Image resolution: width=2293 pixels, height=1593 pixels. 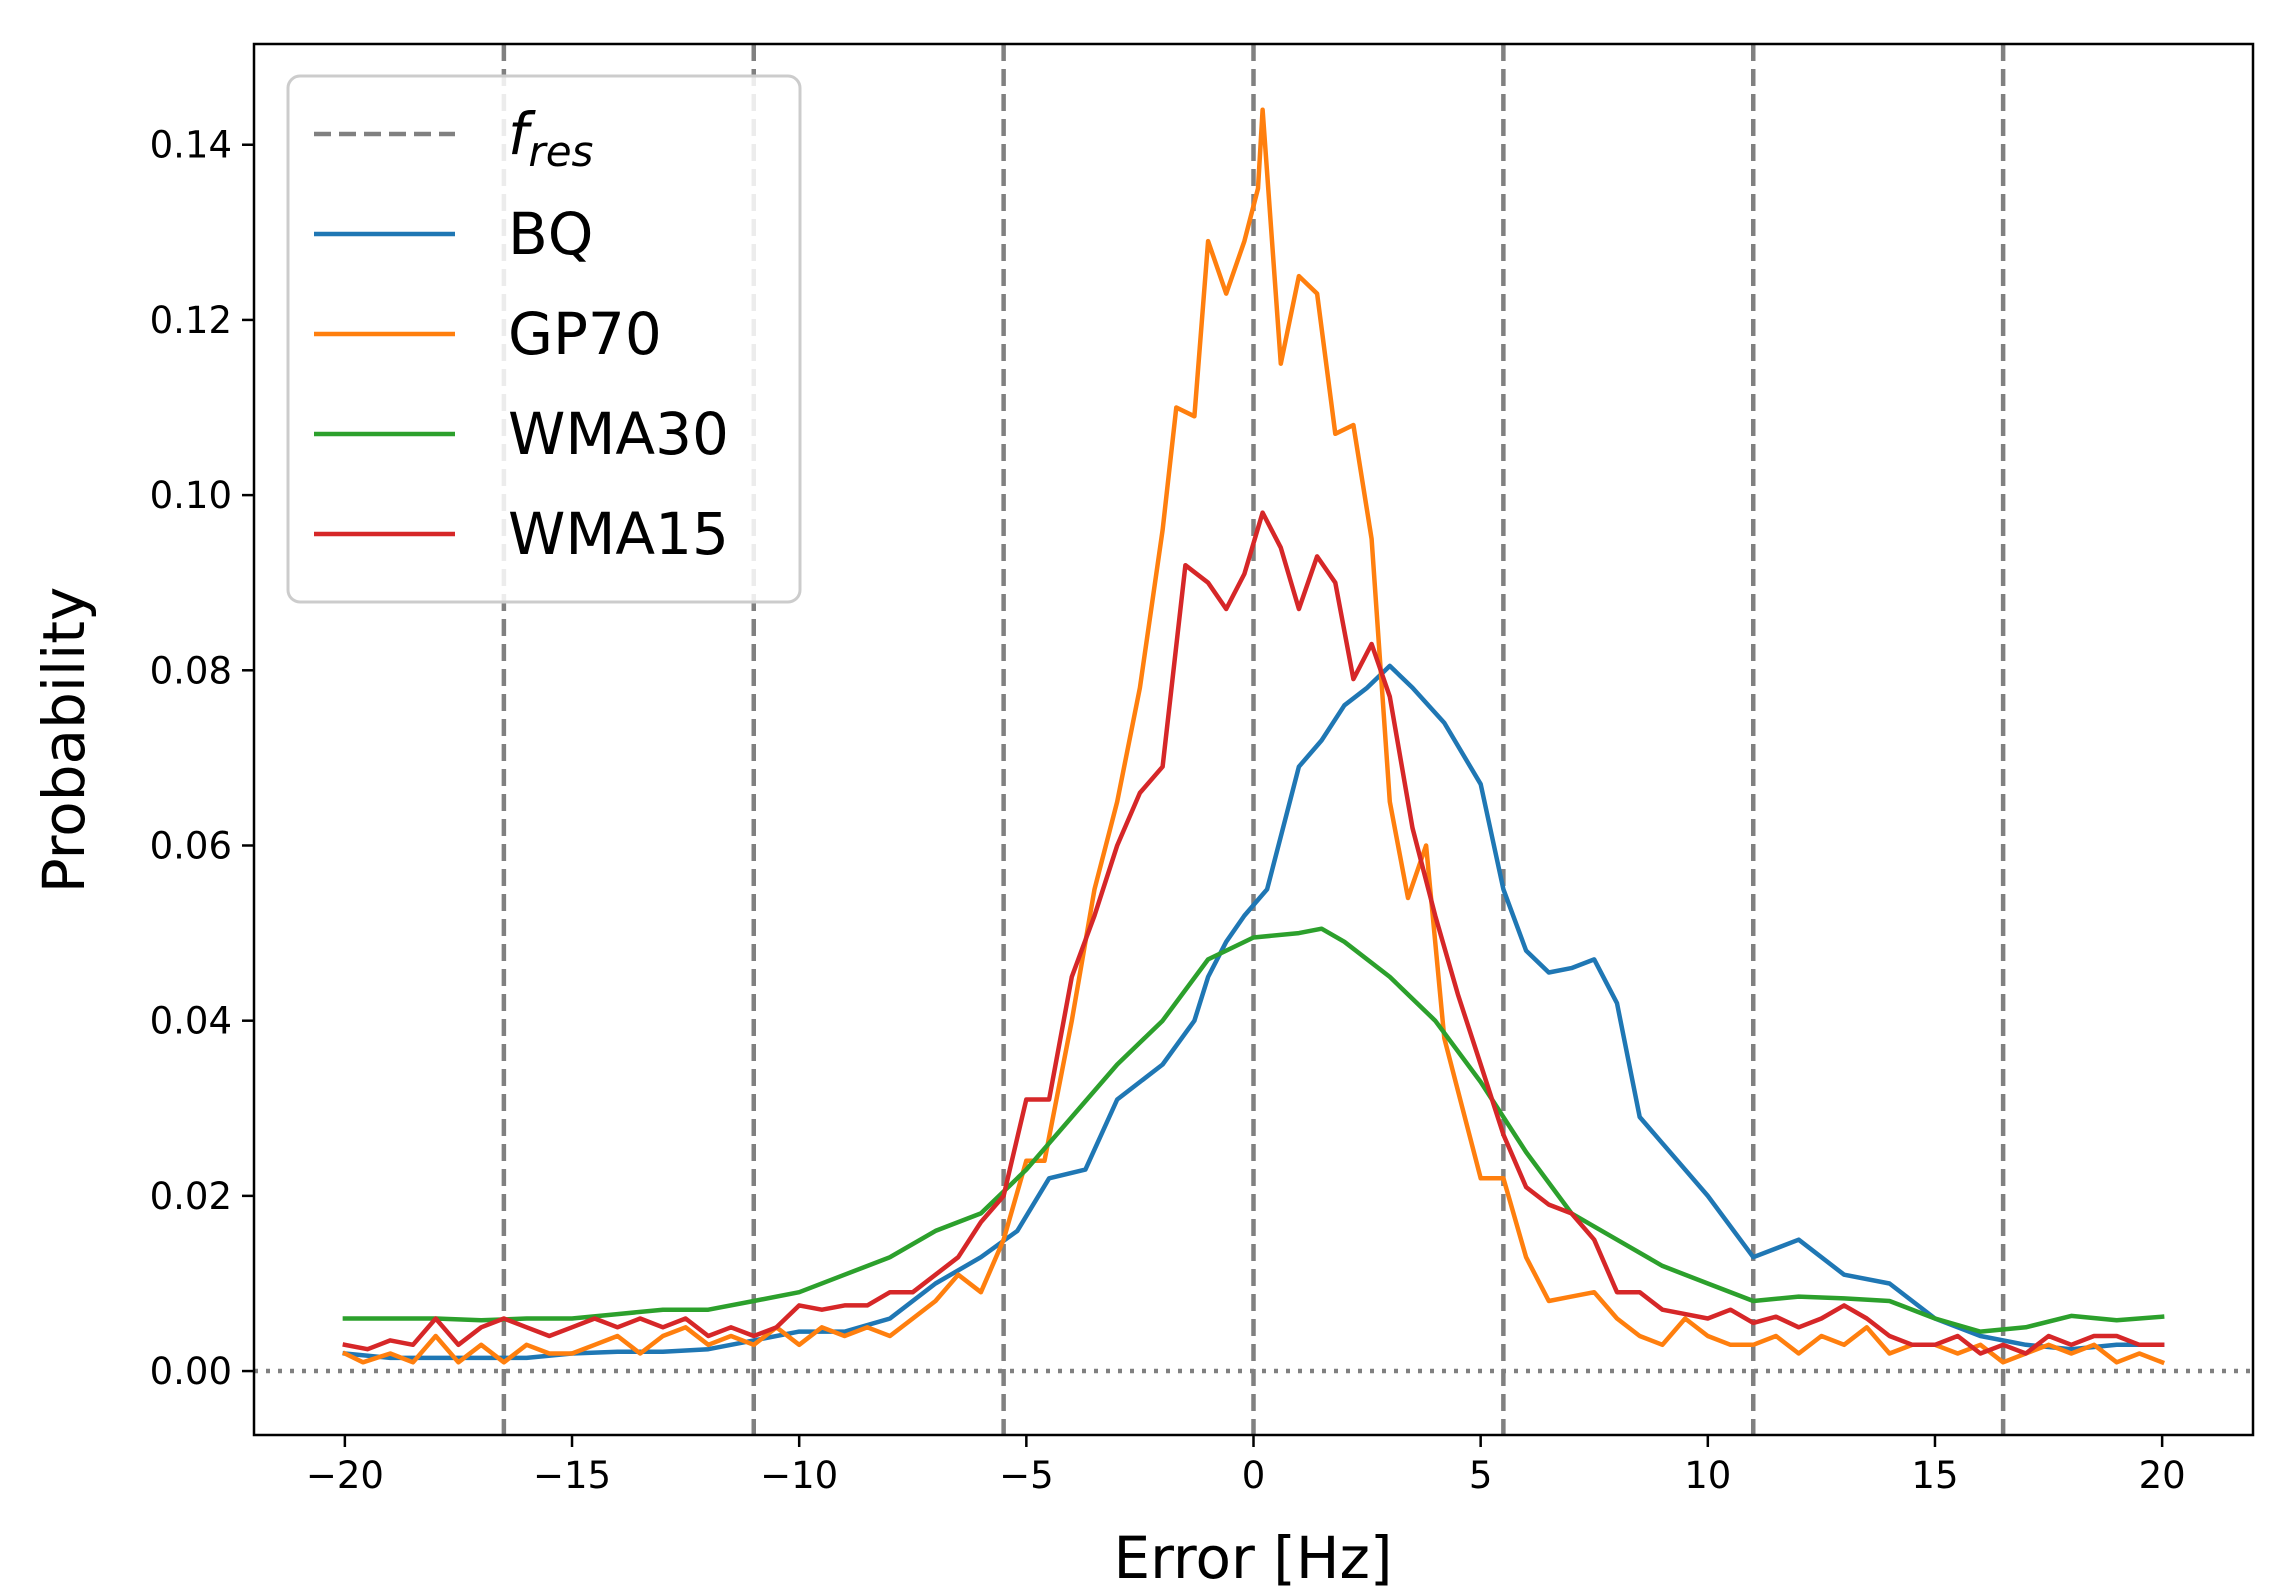 I want to click on x-tick-label: 5, so click(x=1481, y=1475).